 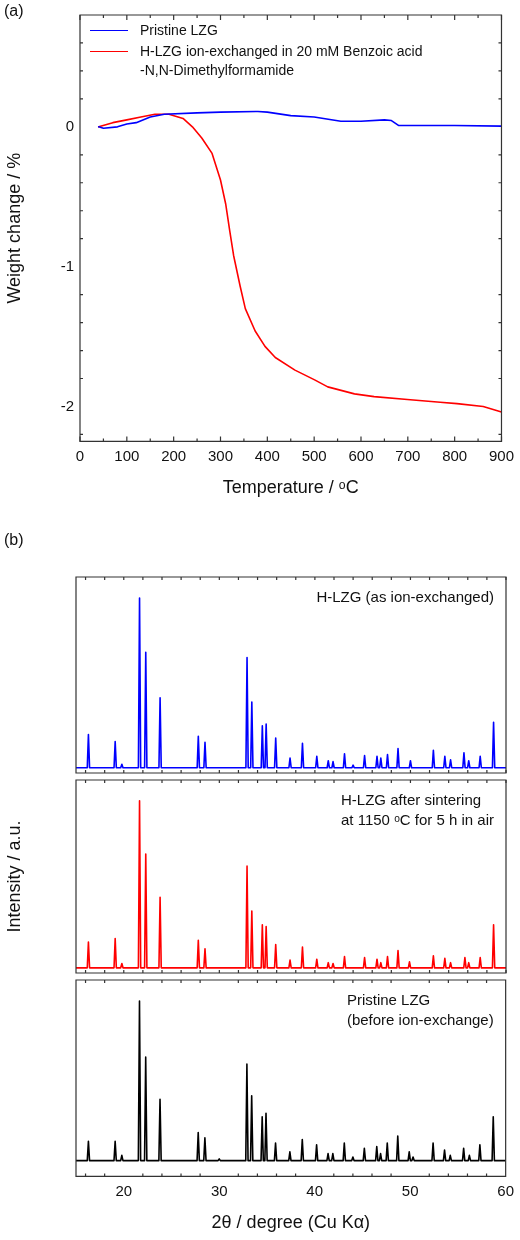 I want to click on x-tick-label: 200, so click(x=174, y=455).